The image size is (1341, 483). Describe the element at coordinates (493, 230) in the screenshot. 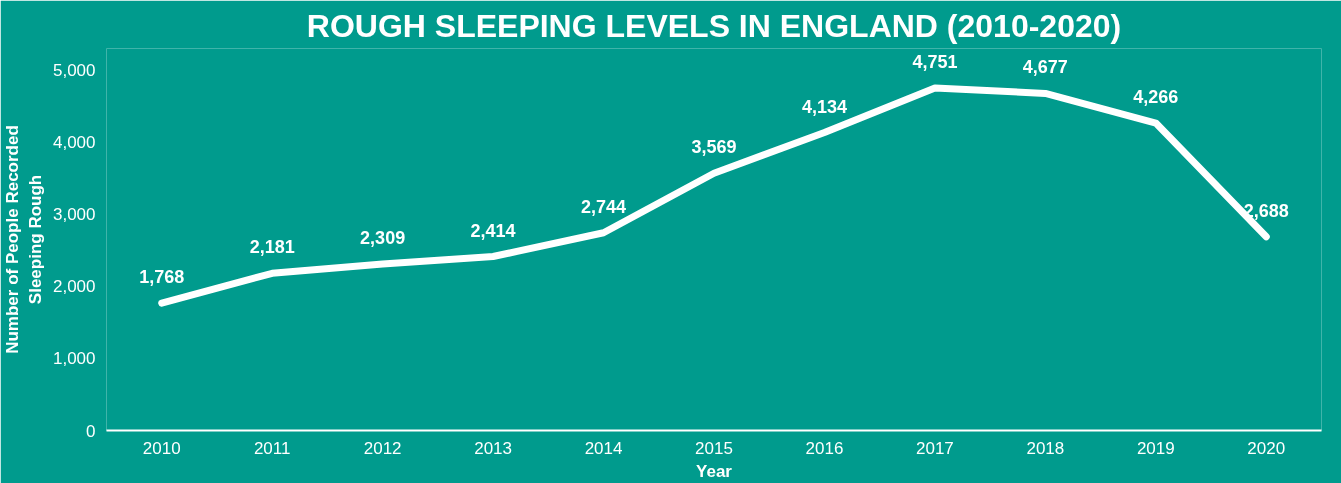

I see `text: 2,414` at that location.